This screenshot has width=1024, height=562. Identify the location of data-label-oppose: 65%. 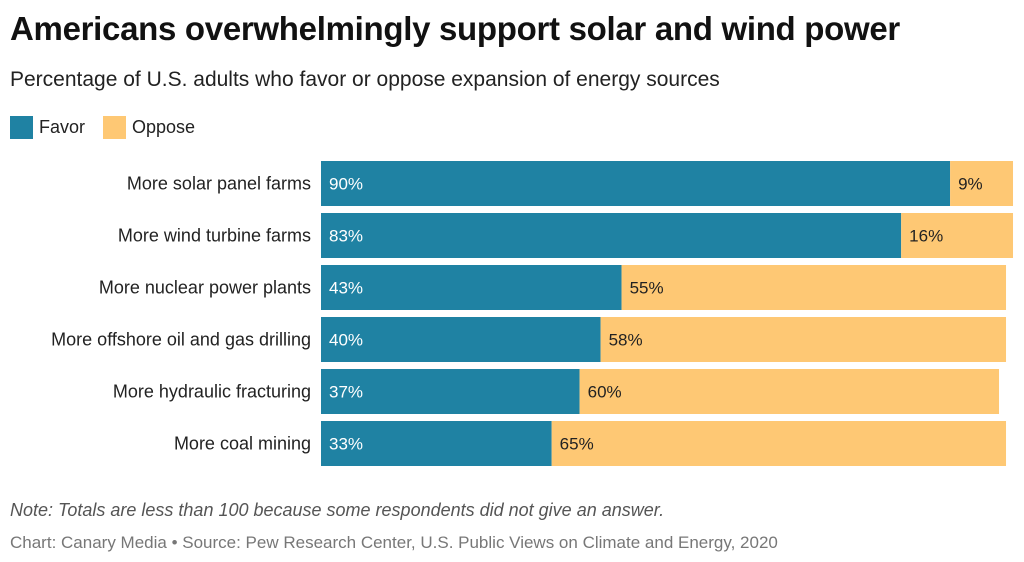
(577, 444).